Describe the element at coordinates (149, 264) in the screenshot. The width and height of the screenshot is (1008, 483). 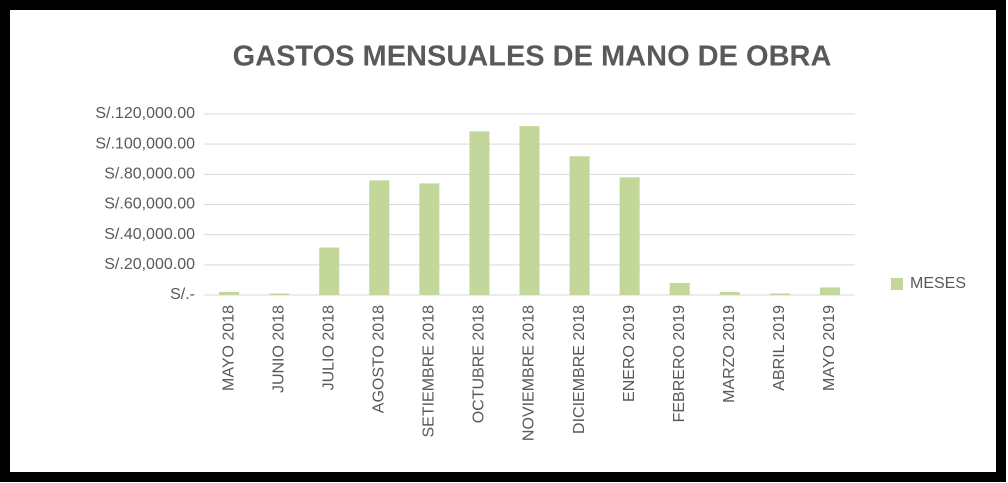
I see `y-tick-label: S/.20,000.00` at that location.